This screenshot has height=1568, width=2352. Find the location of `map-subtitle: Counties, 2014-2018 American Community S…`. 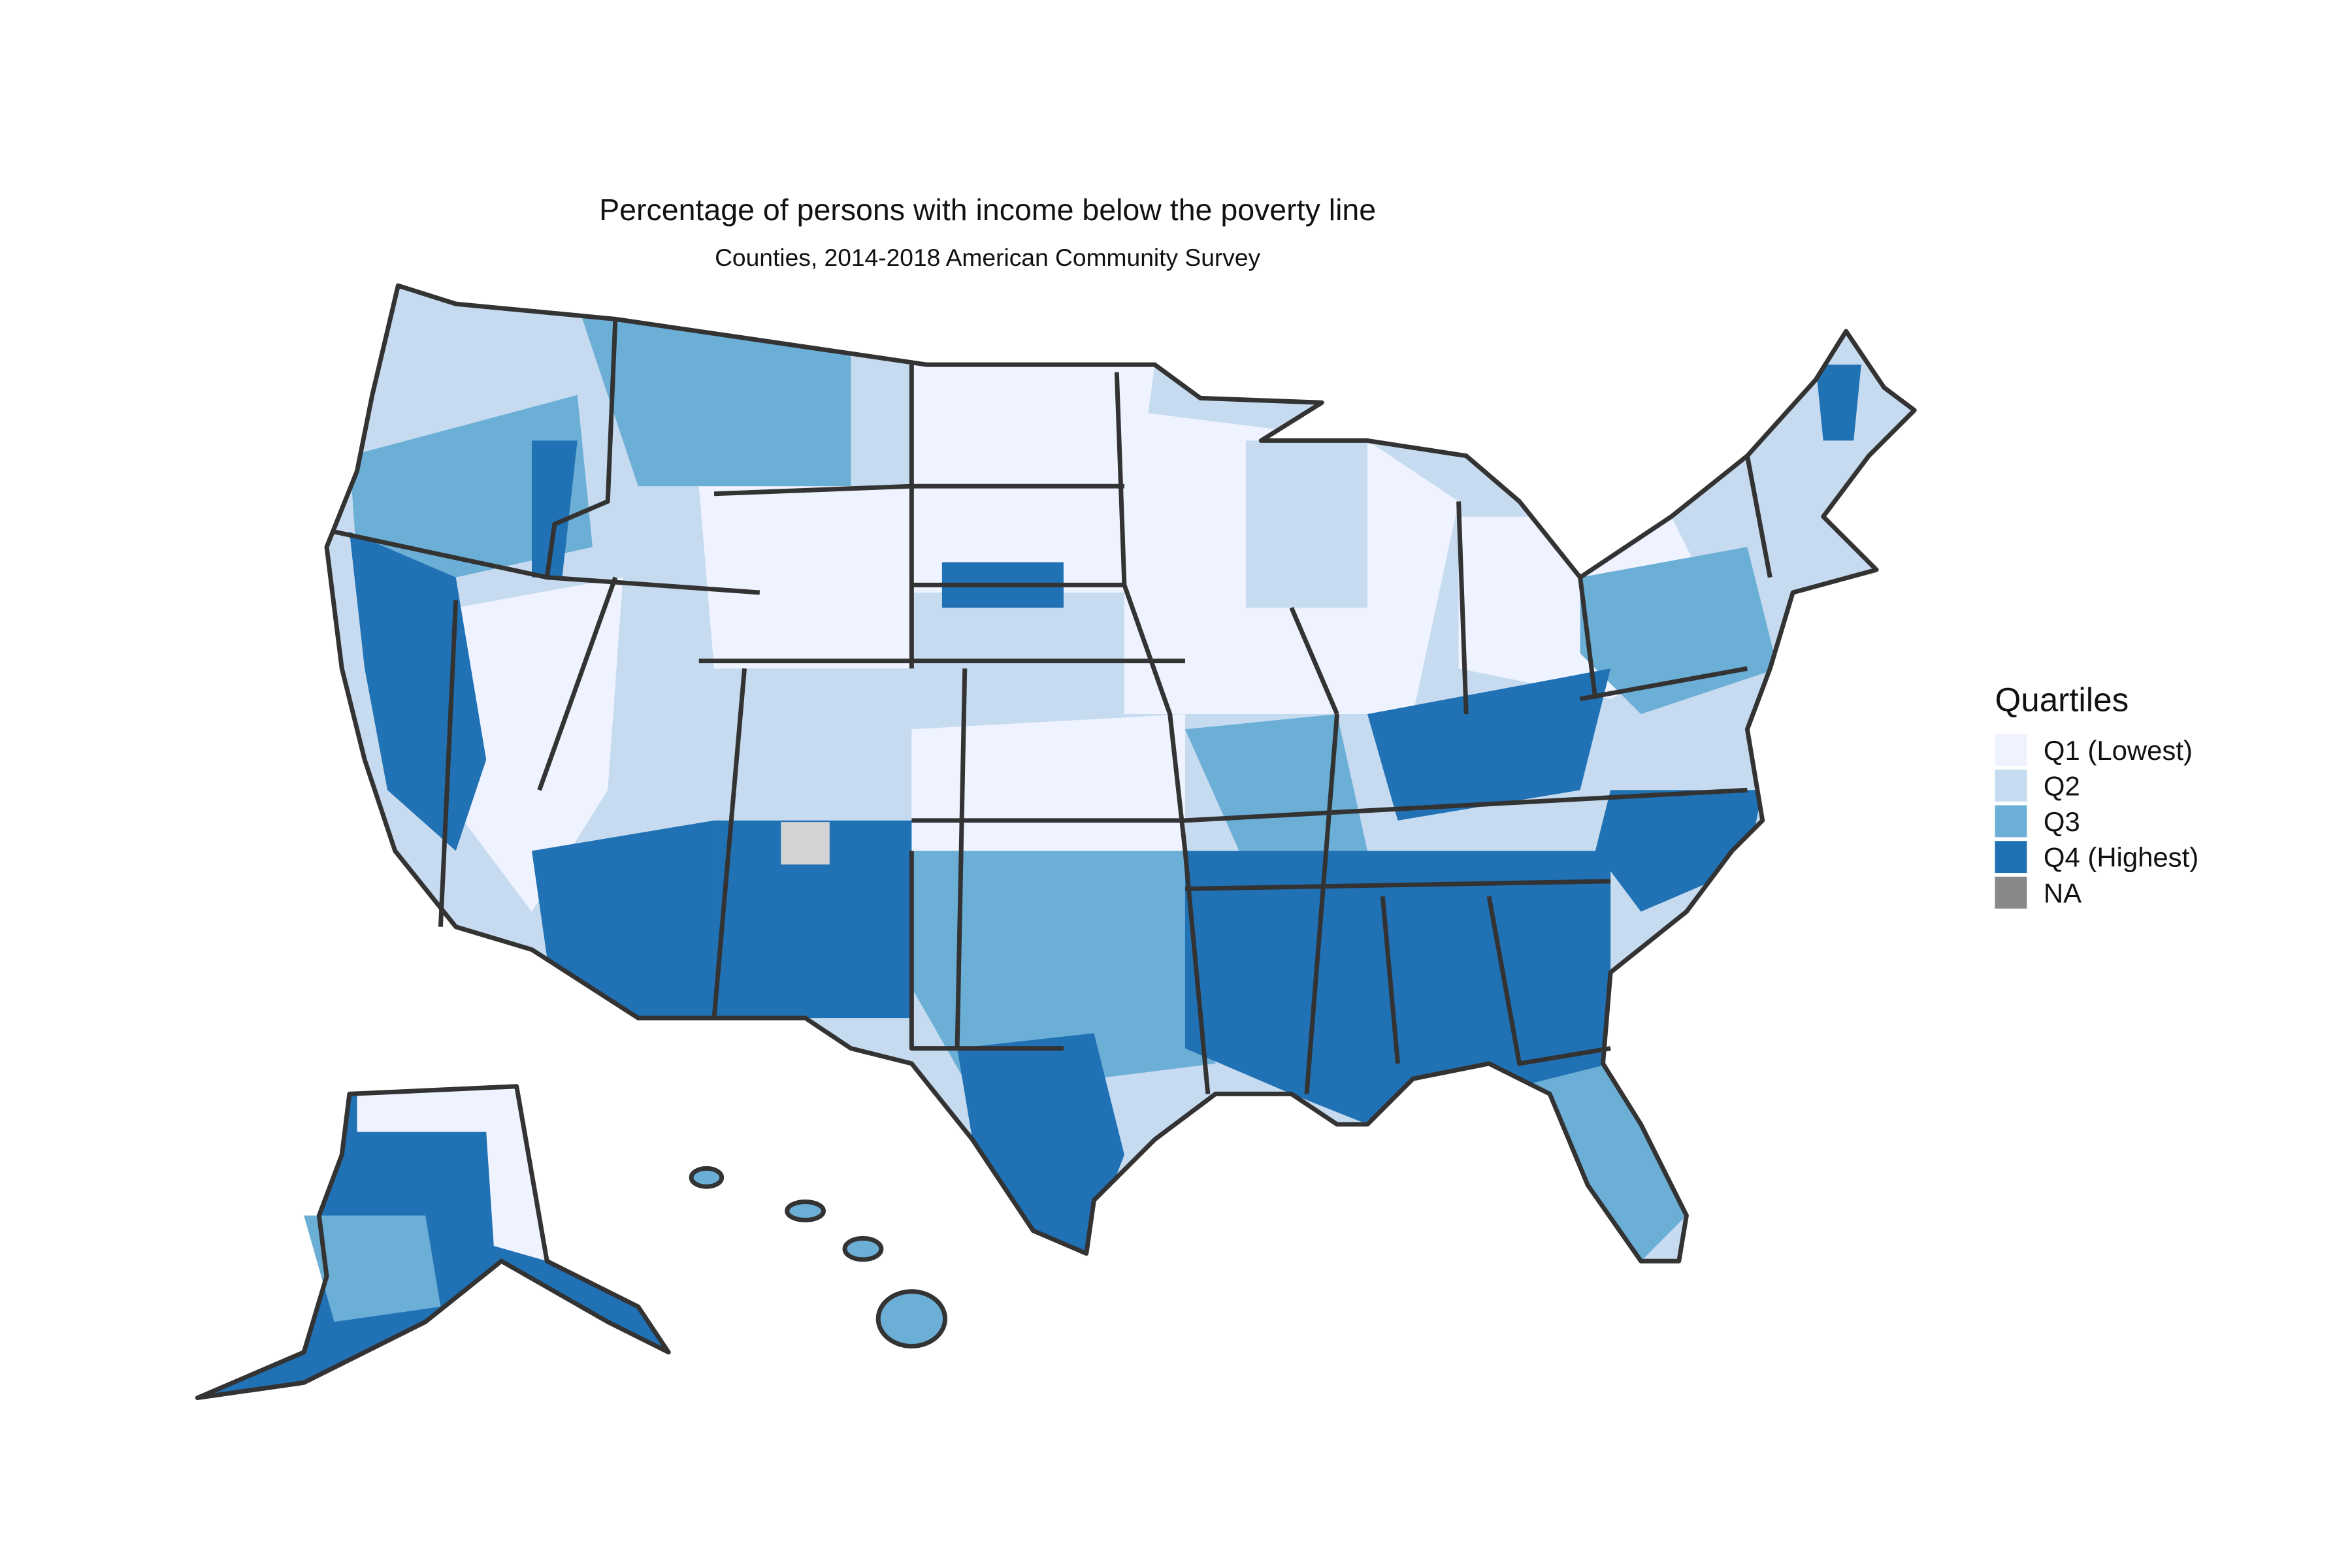

map-subtitle: Counties, 2014-2018 American Community S… is located at coordinates (987, 257).